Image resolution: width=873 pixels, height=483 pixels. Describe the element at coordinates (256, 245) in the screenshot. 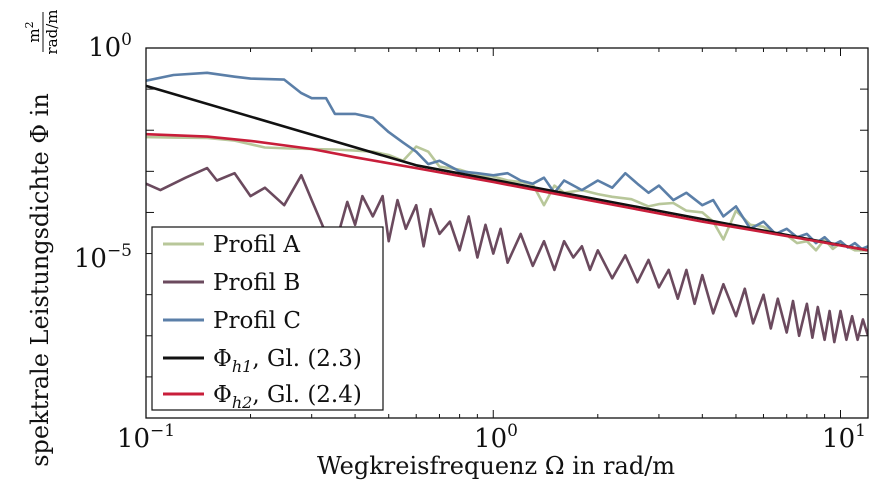

I see `legend-label-profil-a: Profil A` at that location.